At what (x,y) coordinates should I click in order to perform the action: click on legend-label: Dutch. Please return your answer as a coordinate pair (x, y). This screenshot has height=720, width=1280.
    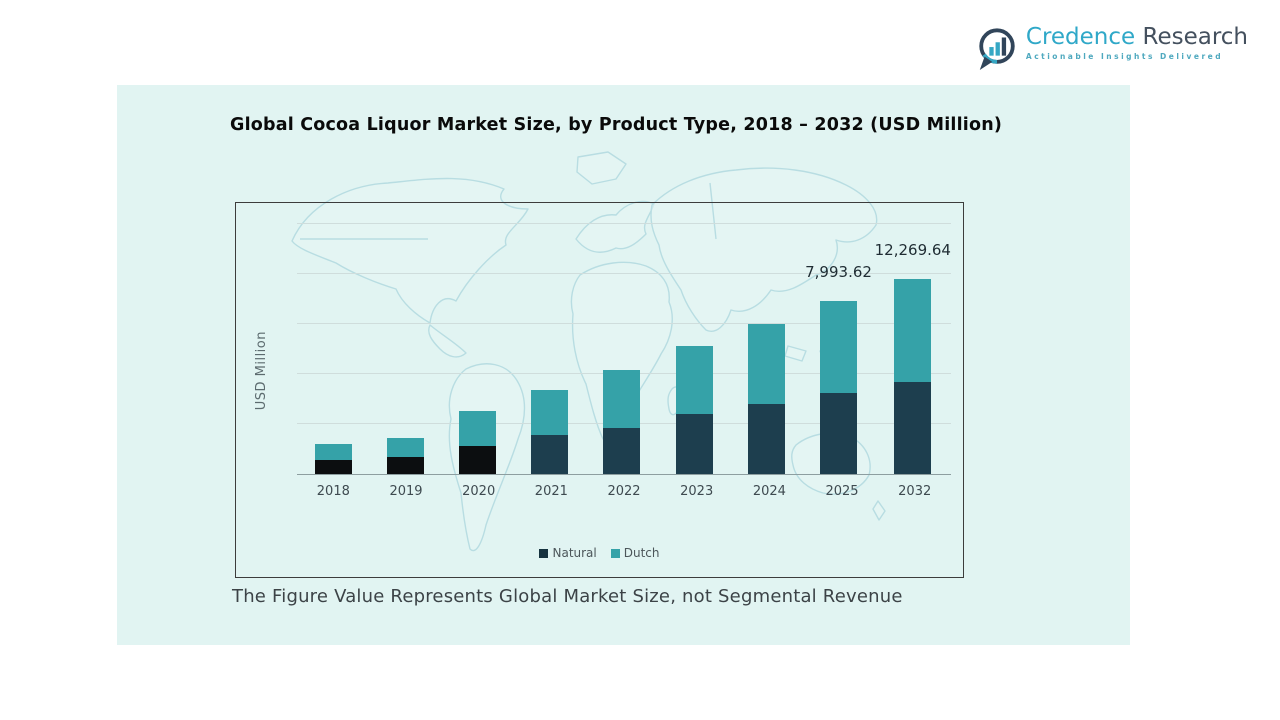
    Looking at the image, I should click on (641, 553).